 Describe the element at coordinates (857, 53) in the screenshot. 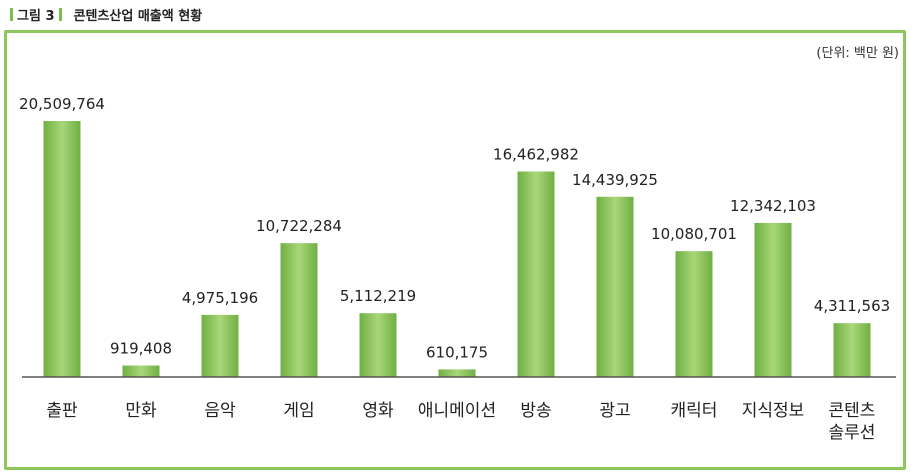

I see `unit-note: (단위: 백만 원)` at that location.